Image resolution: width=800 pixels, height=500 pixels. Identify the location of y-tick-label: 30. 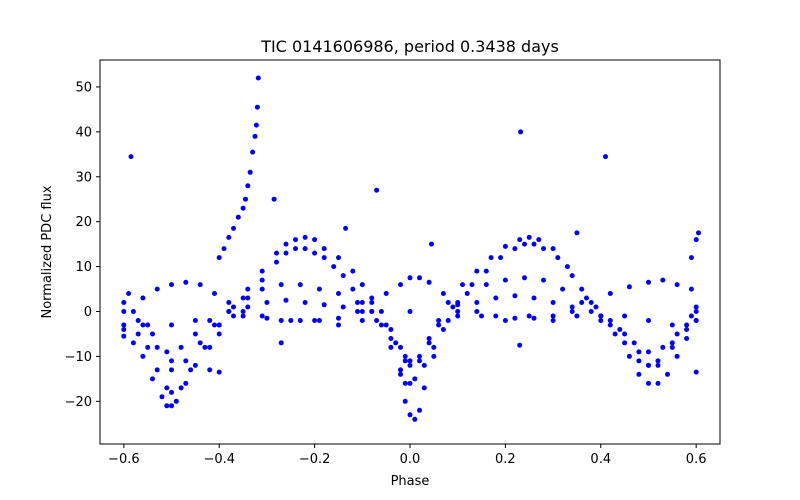
(83, 177).